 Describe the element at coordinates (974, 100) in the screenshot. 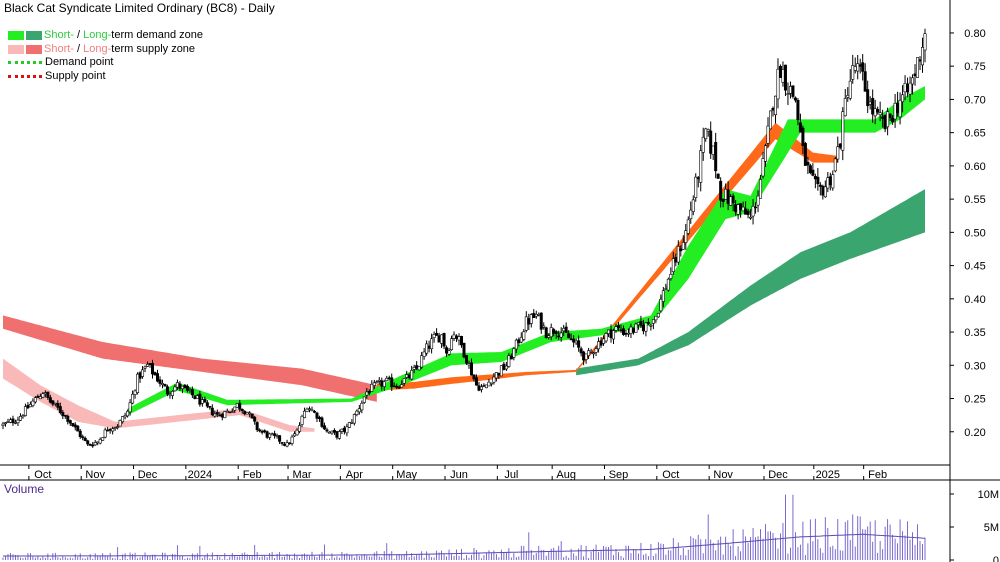

I see `price-tick-label: 0.70` at that location.